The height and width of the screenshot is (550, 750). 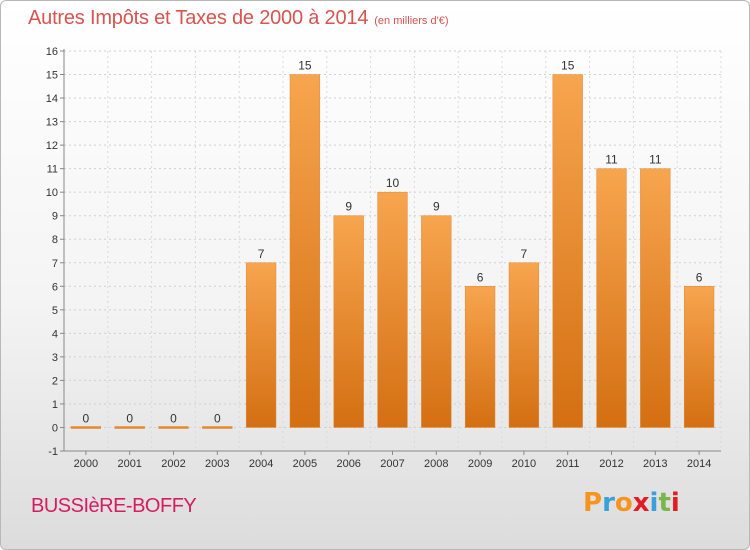 What do you see at coordinates (305, 251) in the screenshot?
I see `bar-2005` at bounding box center [305, 251].